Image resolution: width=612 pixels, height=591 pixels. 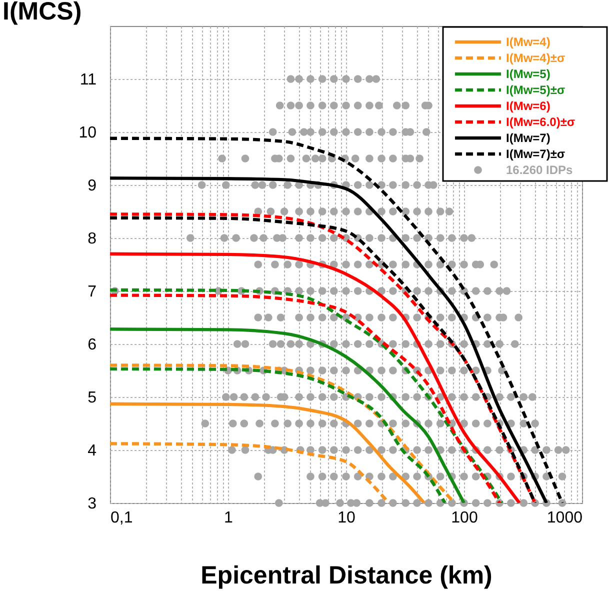 I want to click on y-tick-label: 7, so click(x=92, y=292).